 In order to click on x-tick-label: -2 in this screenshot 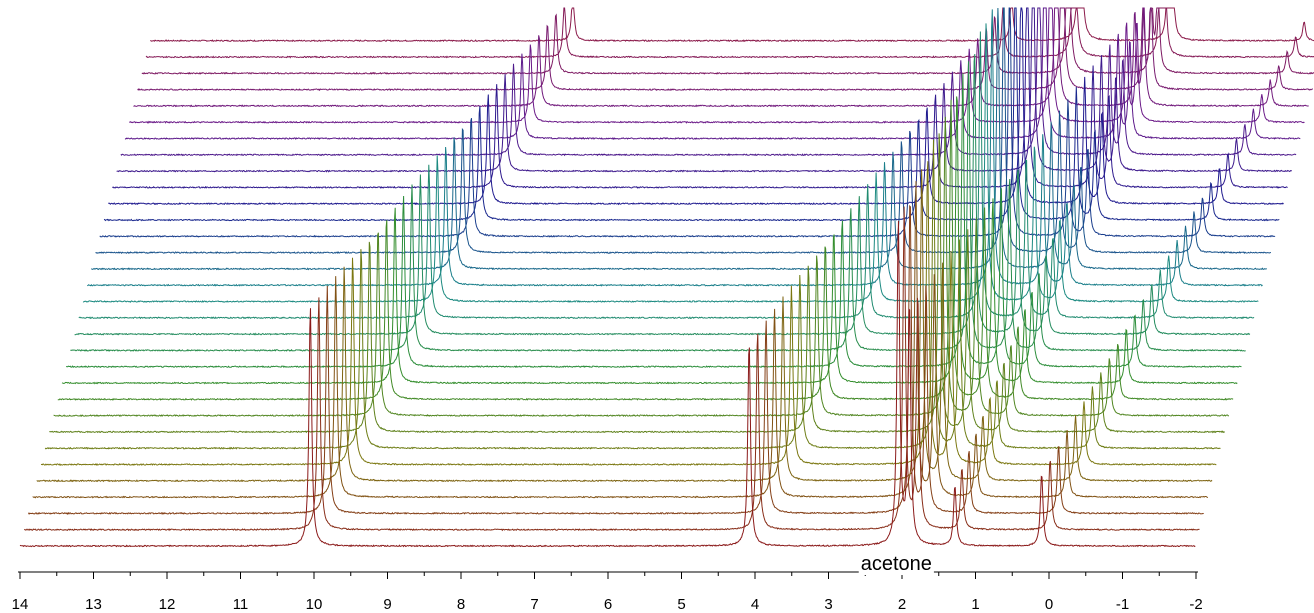, I will do `click(1195, 604)`.